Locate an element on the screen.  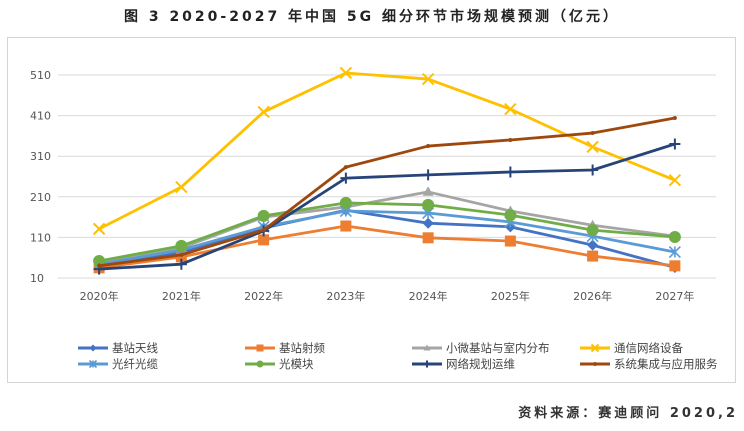
legend-item: 小微基站与室内分布 is located at coordinates (481, 348).